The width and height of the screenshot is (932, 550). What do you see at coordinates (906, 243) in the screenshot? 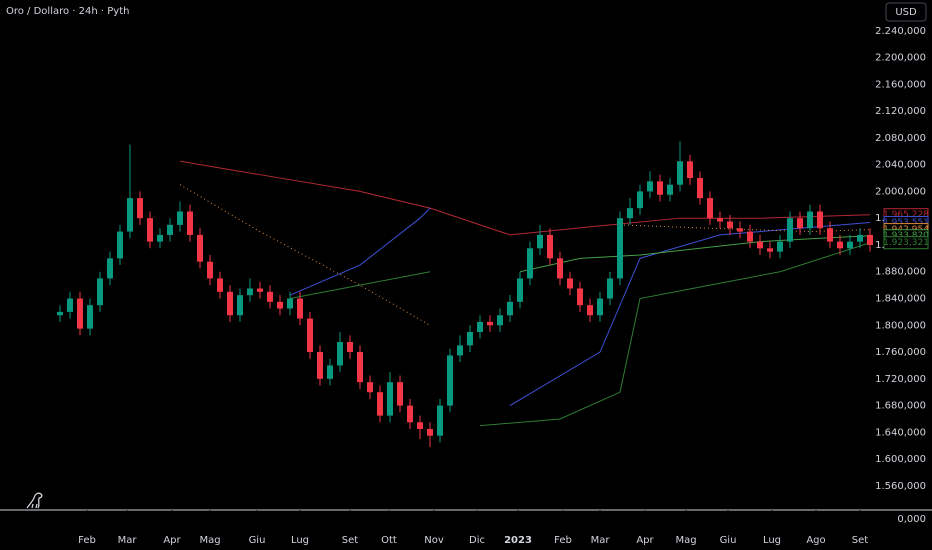
I see `price-label-box` at bounding box center [906, 243].